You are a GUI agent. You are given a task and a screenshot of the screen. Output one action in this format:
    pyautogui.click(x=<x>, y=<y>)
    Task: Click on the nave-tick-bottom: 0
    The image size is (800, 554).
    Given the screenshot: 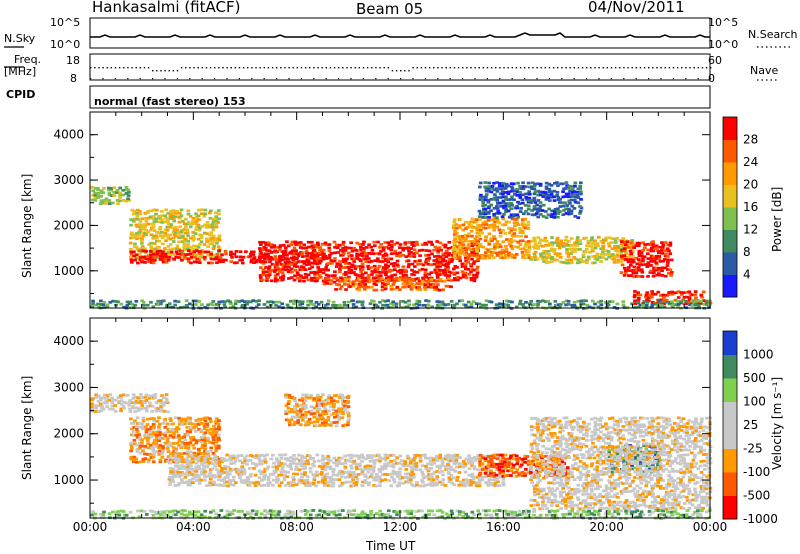 What is the action you would take?
    pyautogui.click(x=711, y=78)
    